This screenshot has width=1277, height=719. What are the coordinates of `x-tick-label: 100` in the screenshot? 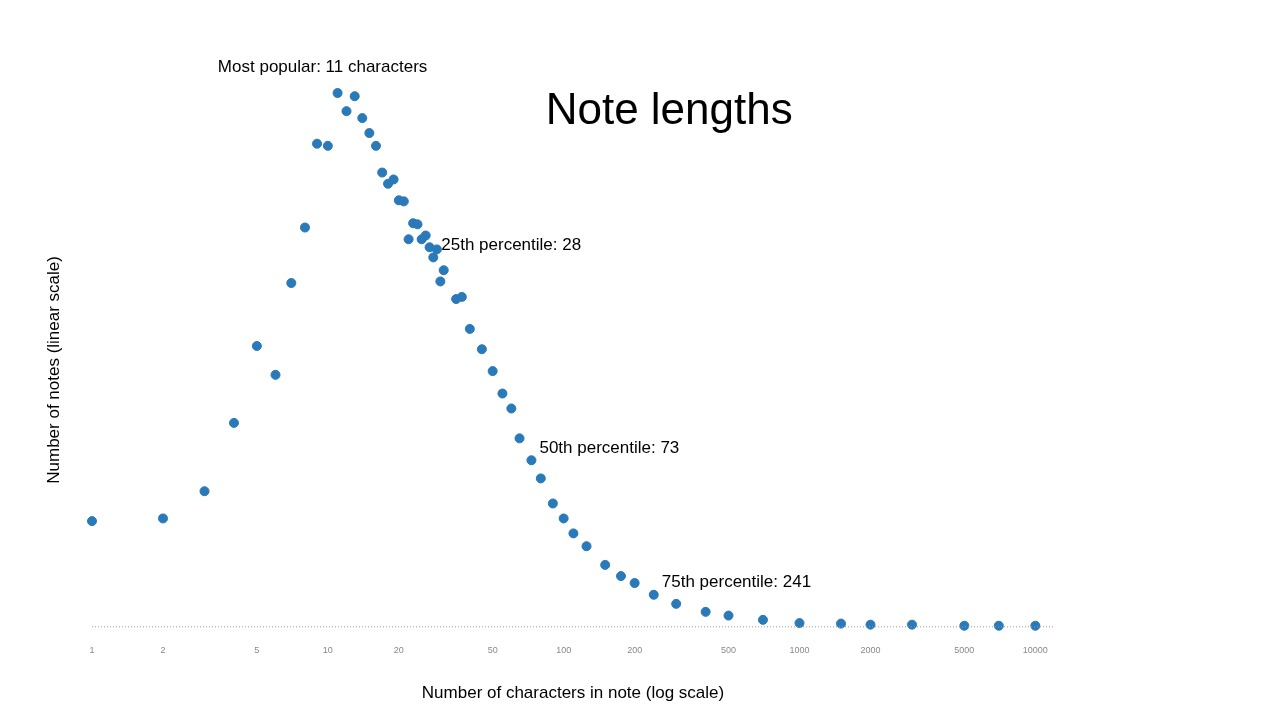 It's located at (564, 649).